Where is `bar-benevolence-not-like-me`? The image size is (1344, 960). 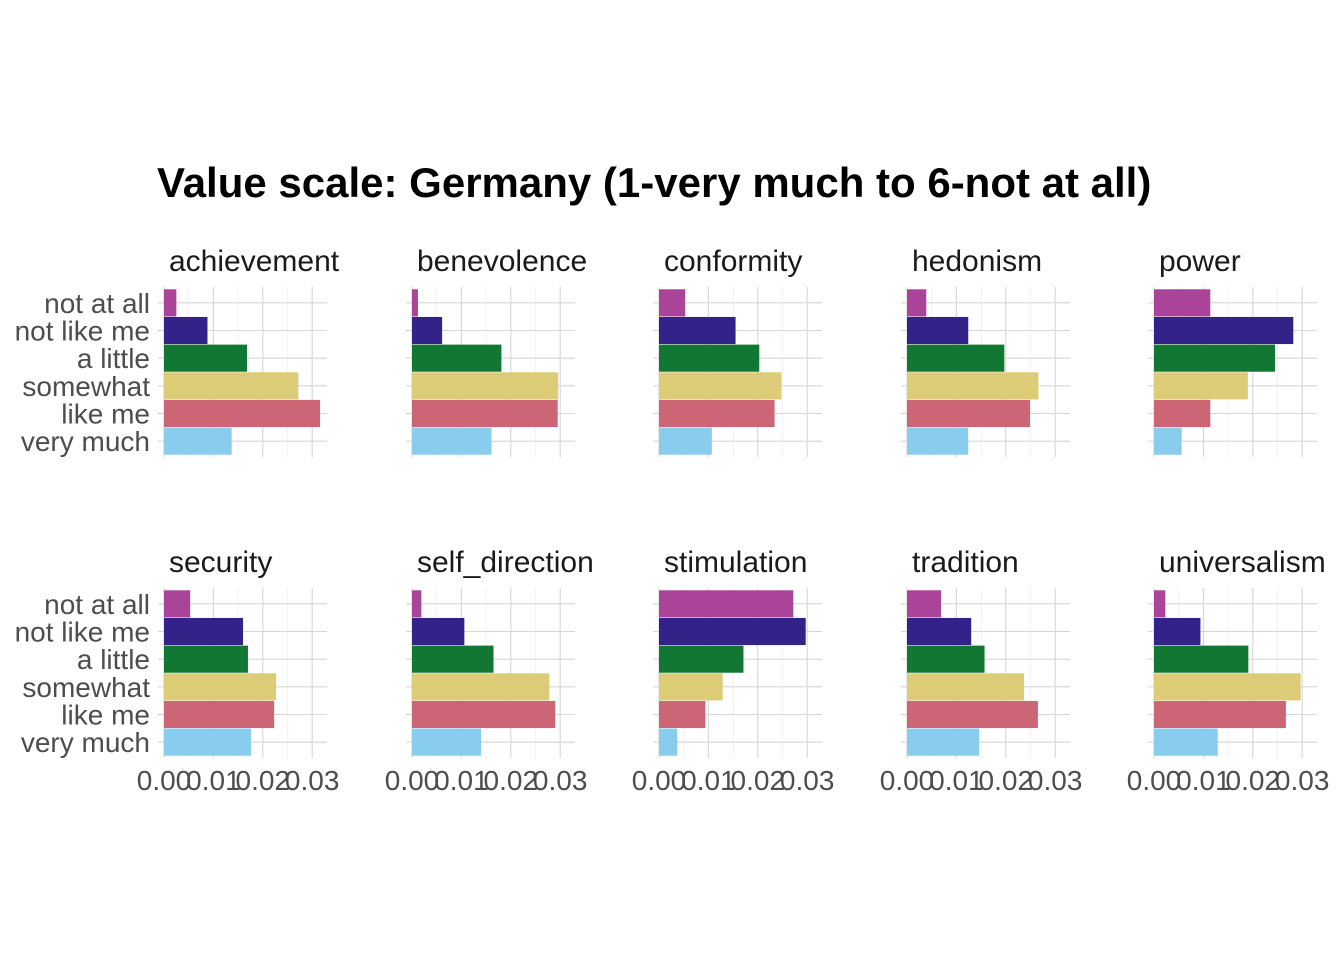
bar-benevolence-not-like-me is located at coordinates (427, 330).